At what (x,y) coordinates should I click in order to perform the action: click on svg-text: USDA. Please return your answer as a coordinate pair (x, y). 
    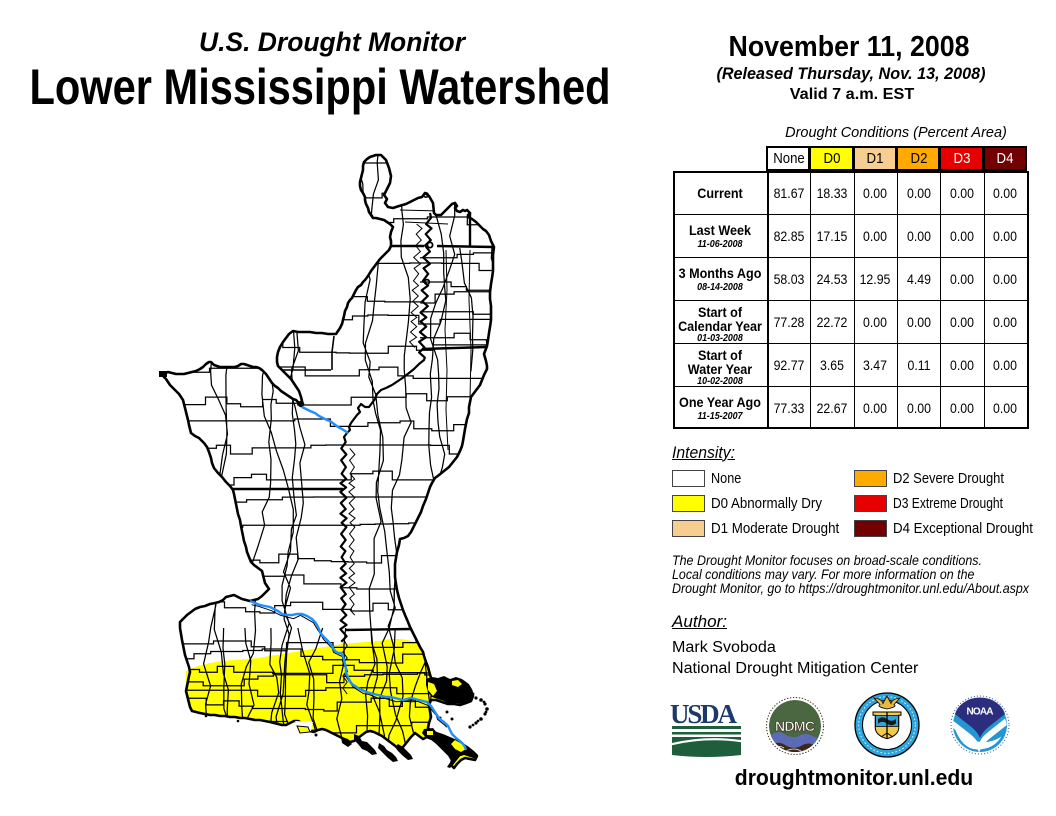
    Looking at the image, I should click on (704, 714).